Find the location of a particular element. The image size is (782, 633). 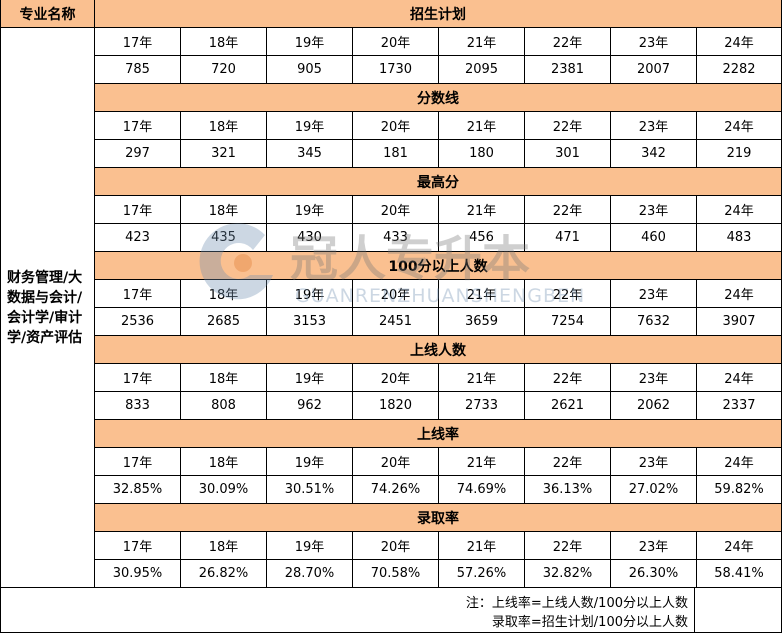

value-cell: 435 is located at coordinates (224, 238).